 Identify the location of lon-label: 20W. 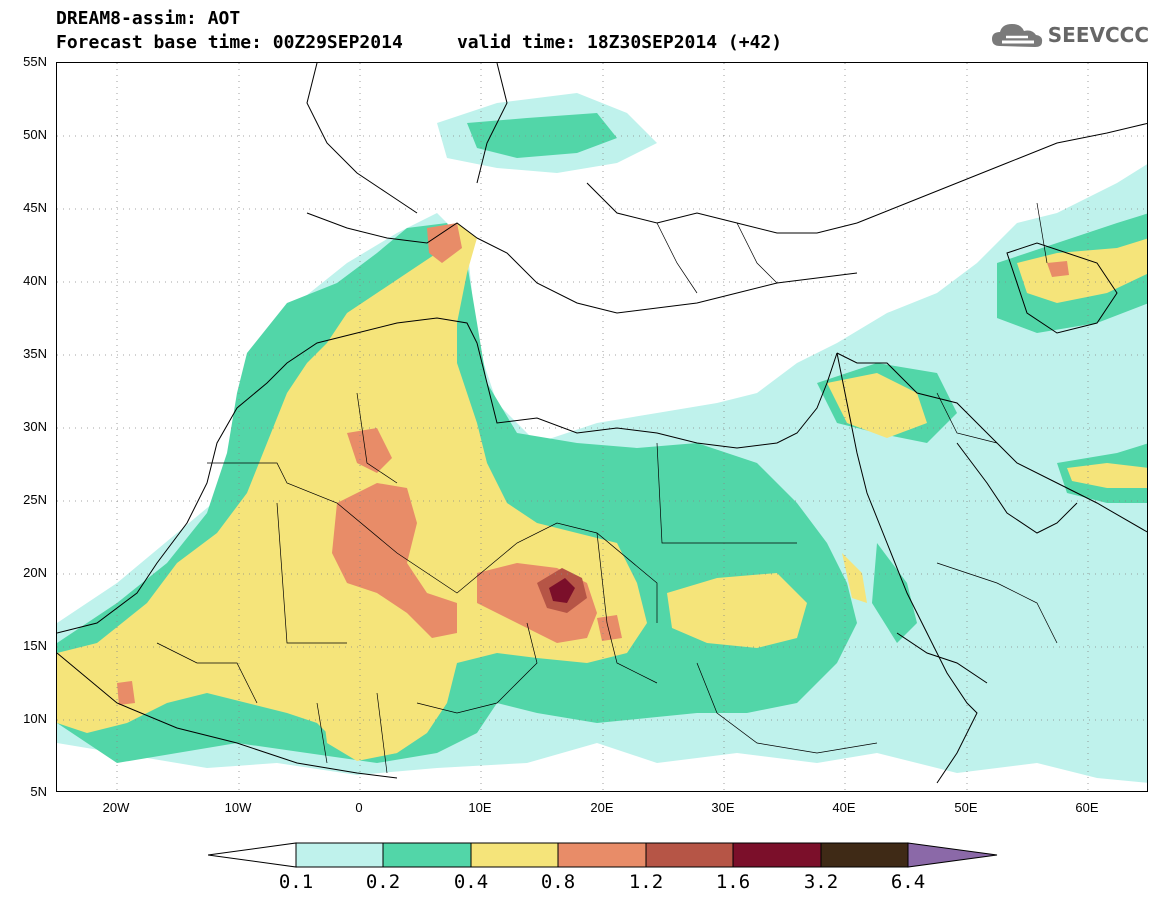
(116, 807).